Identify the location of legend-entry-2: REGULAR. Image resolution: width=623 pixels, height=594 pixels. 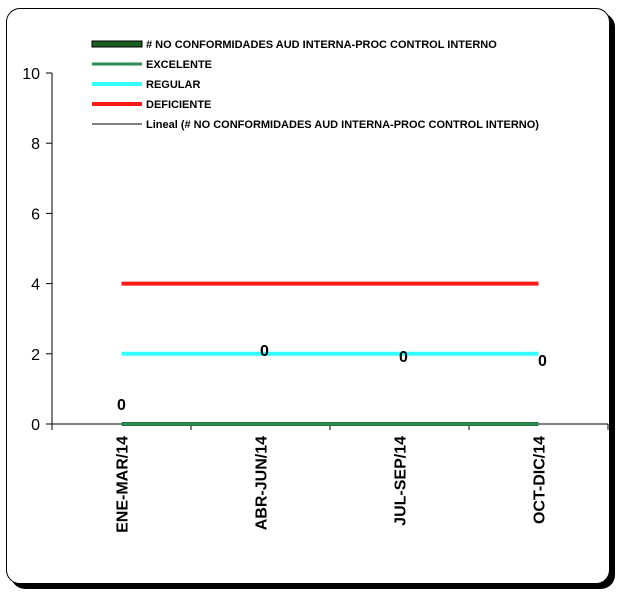
(173, 85).